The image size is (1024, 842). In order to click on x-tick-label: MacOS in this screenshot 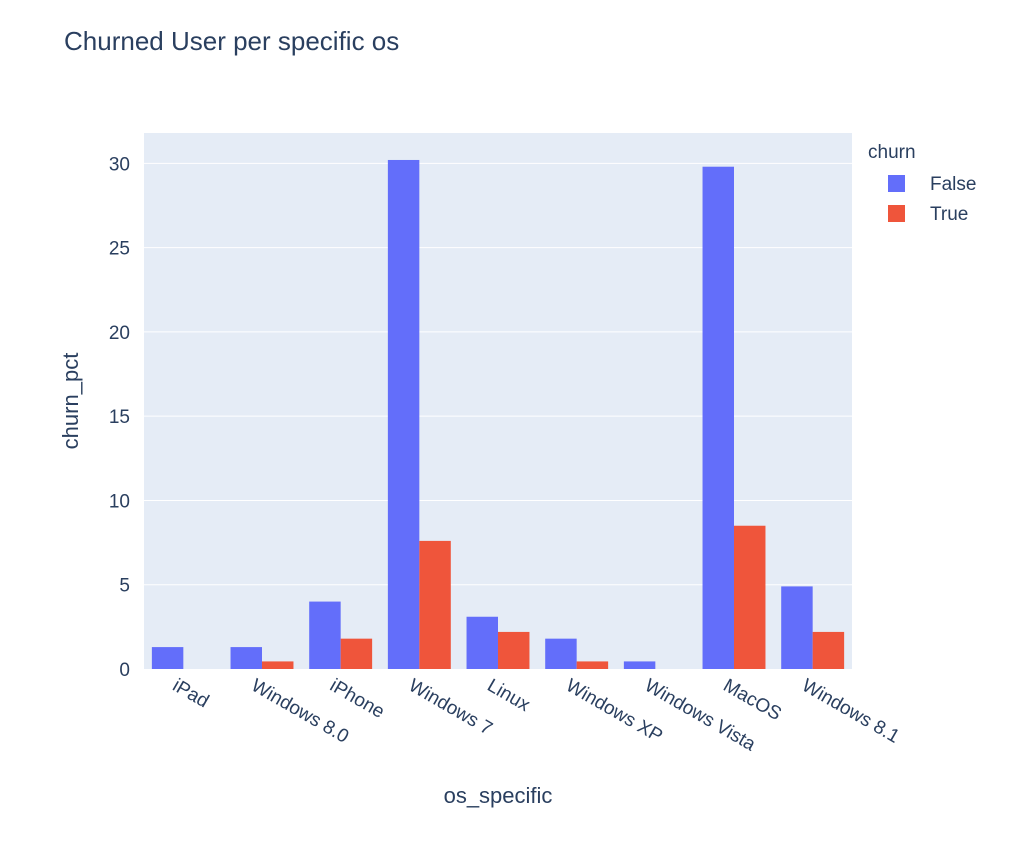, I will do `click(752, 700)`.